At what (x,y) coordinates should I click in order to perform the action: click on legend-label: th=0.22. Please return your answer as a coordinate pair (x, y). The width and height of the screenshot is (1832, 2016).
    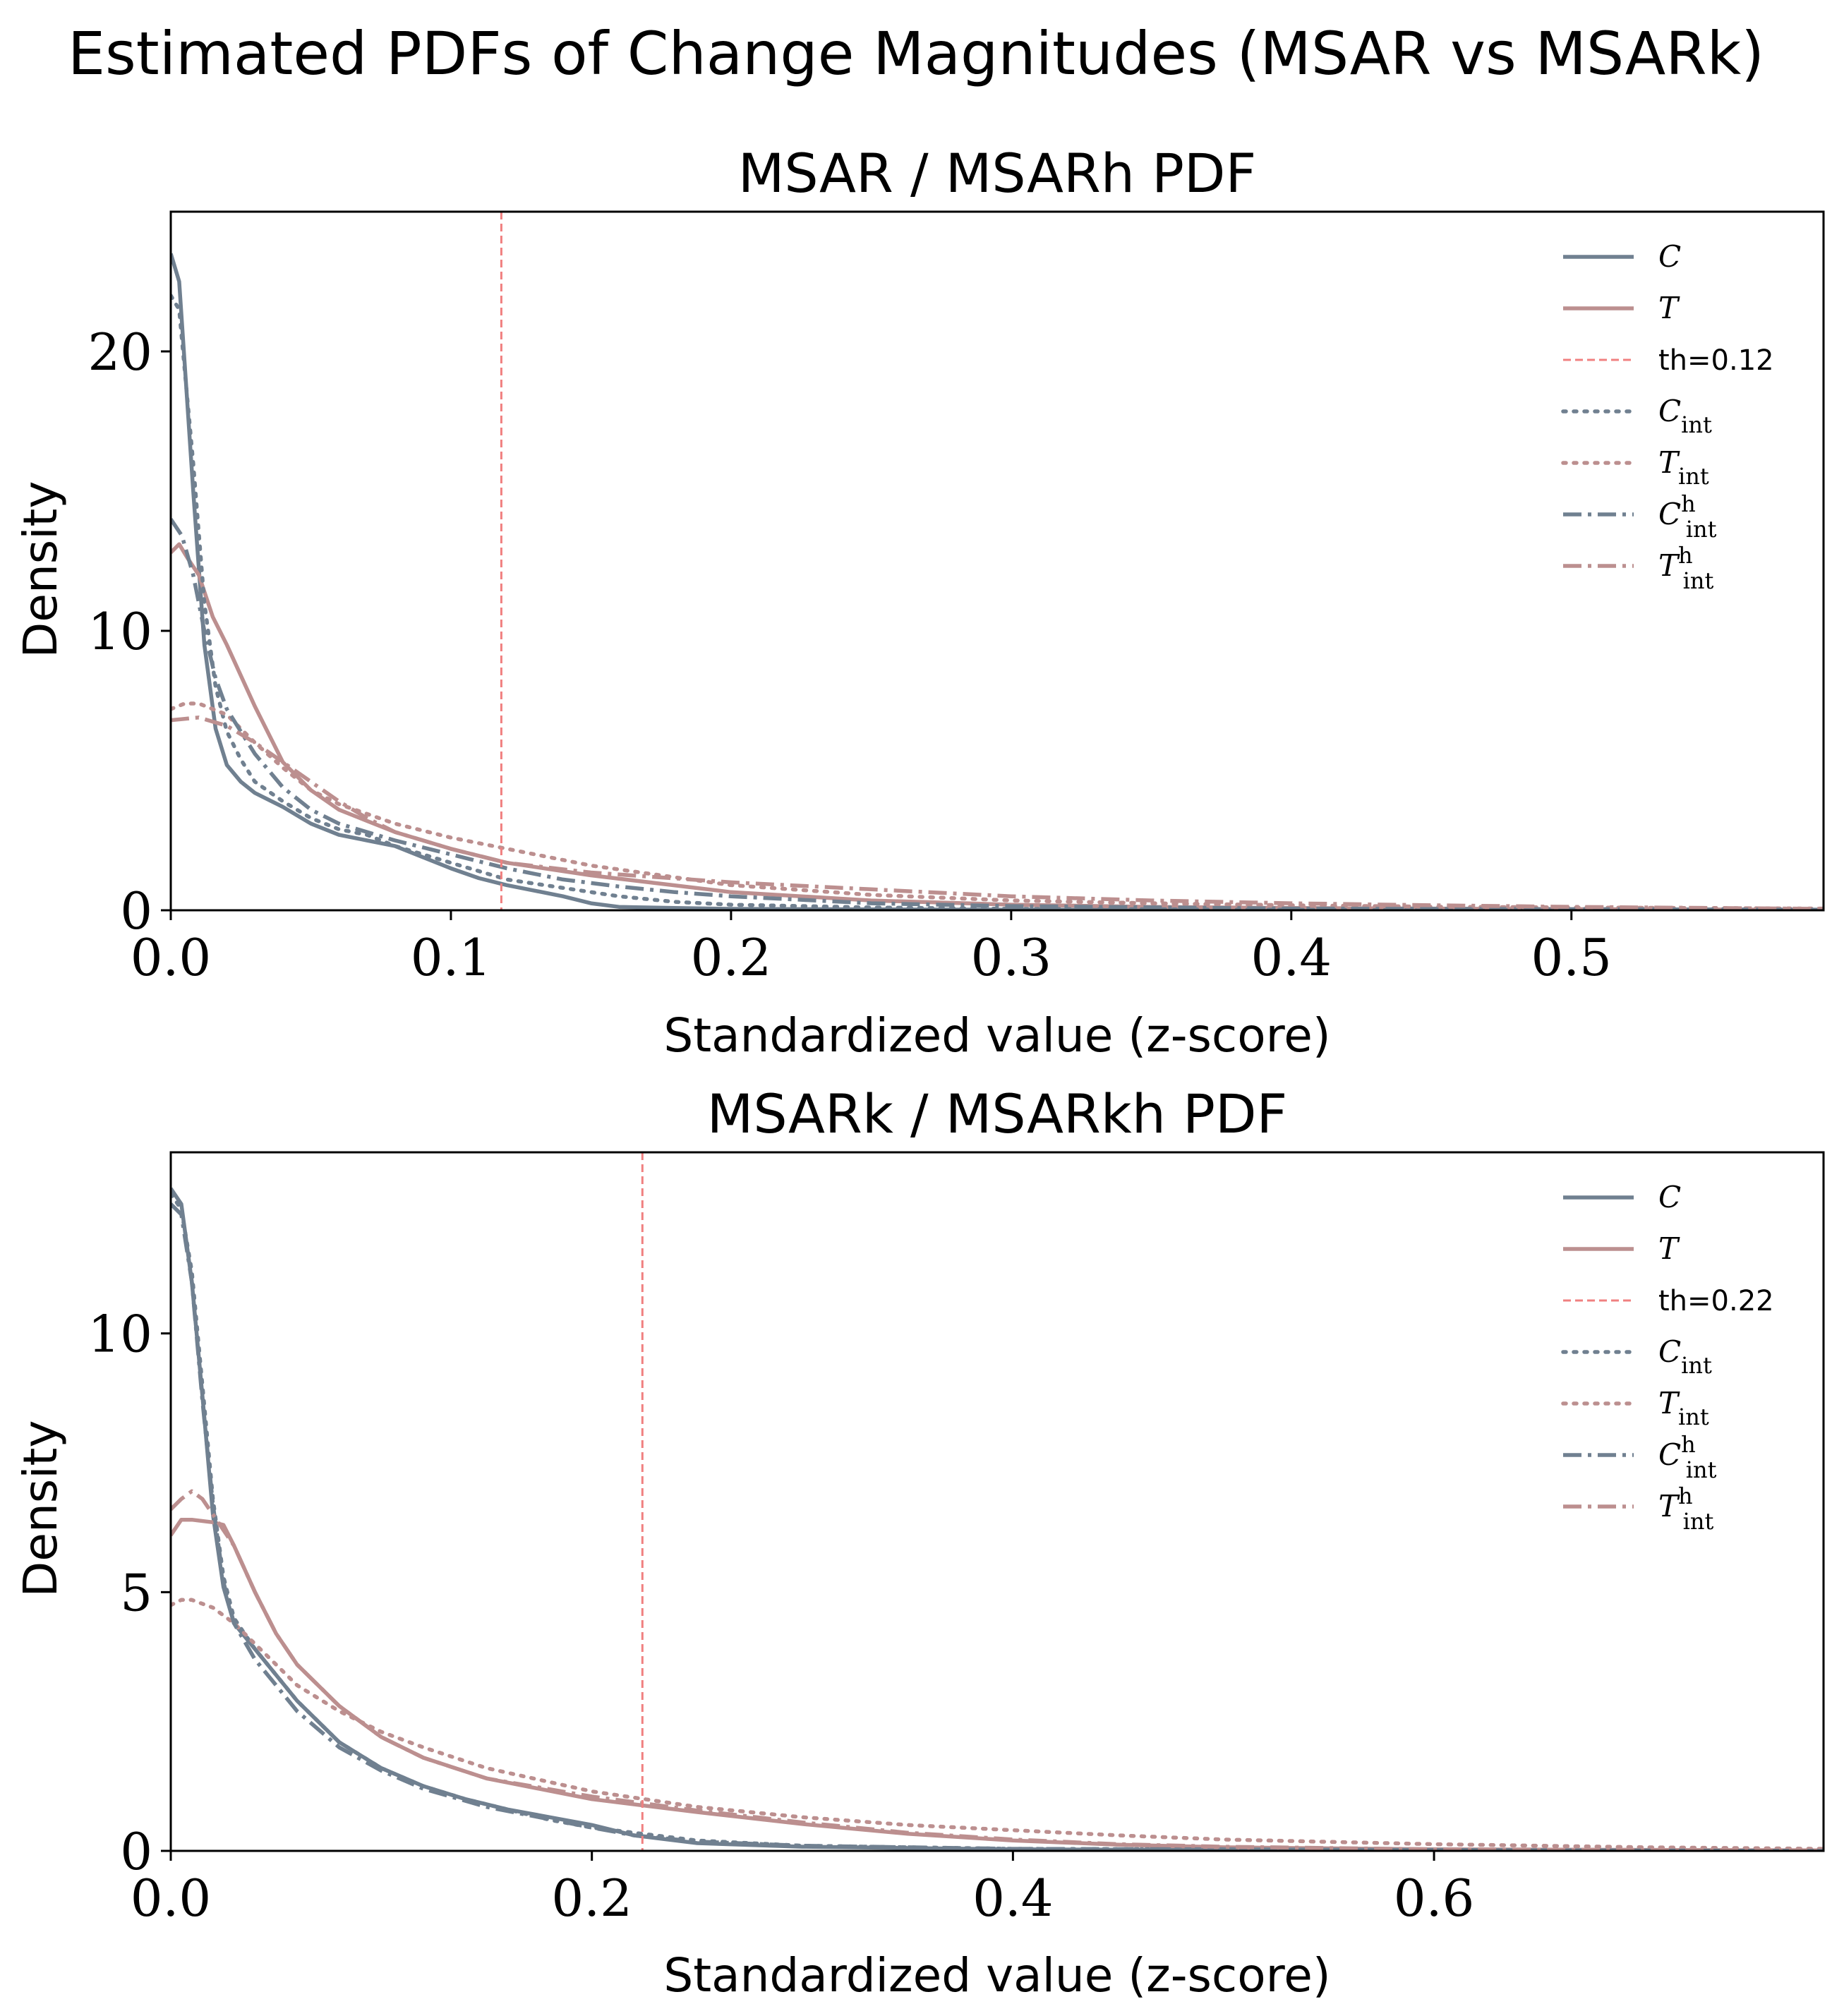
    Looking at the image, I should click on (1716, 1301).